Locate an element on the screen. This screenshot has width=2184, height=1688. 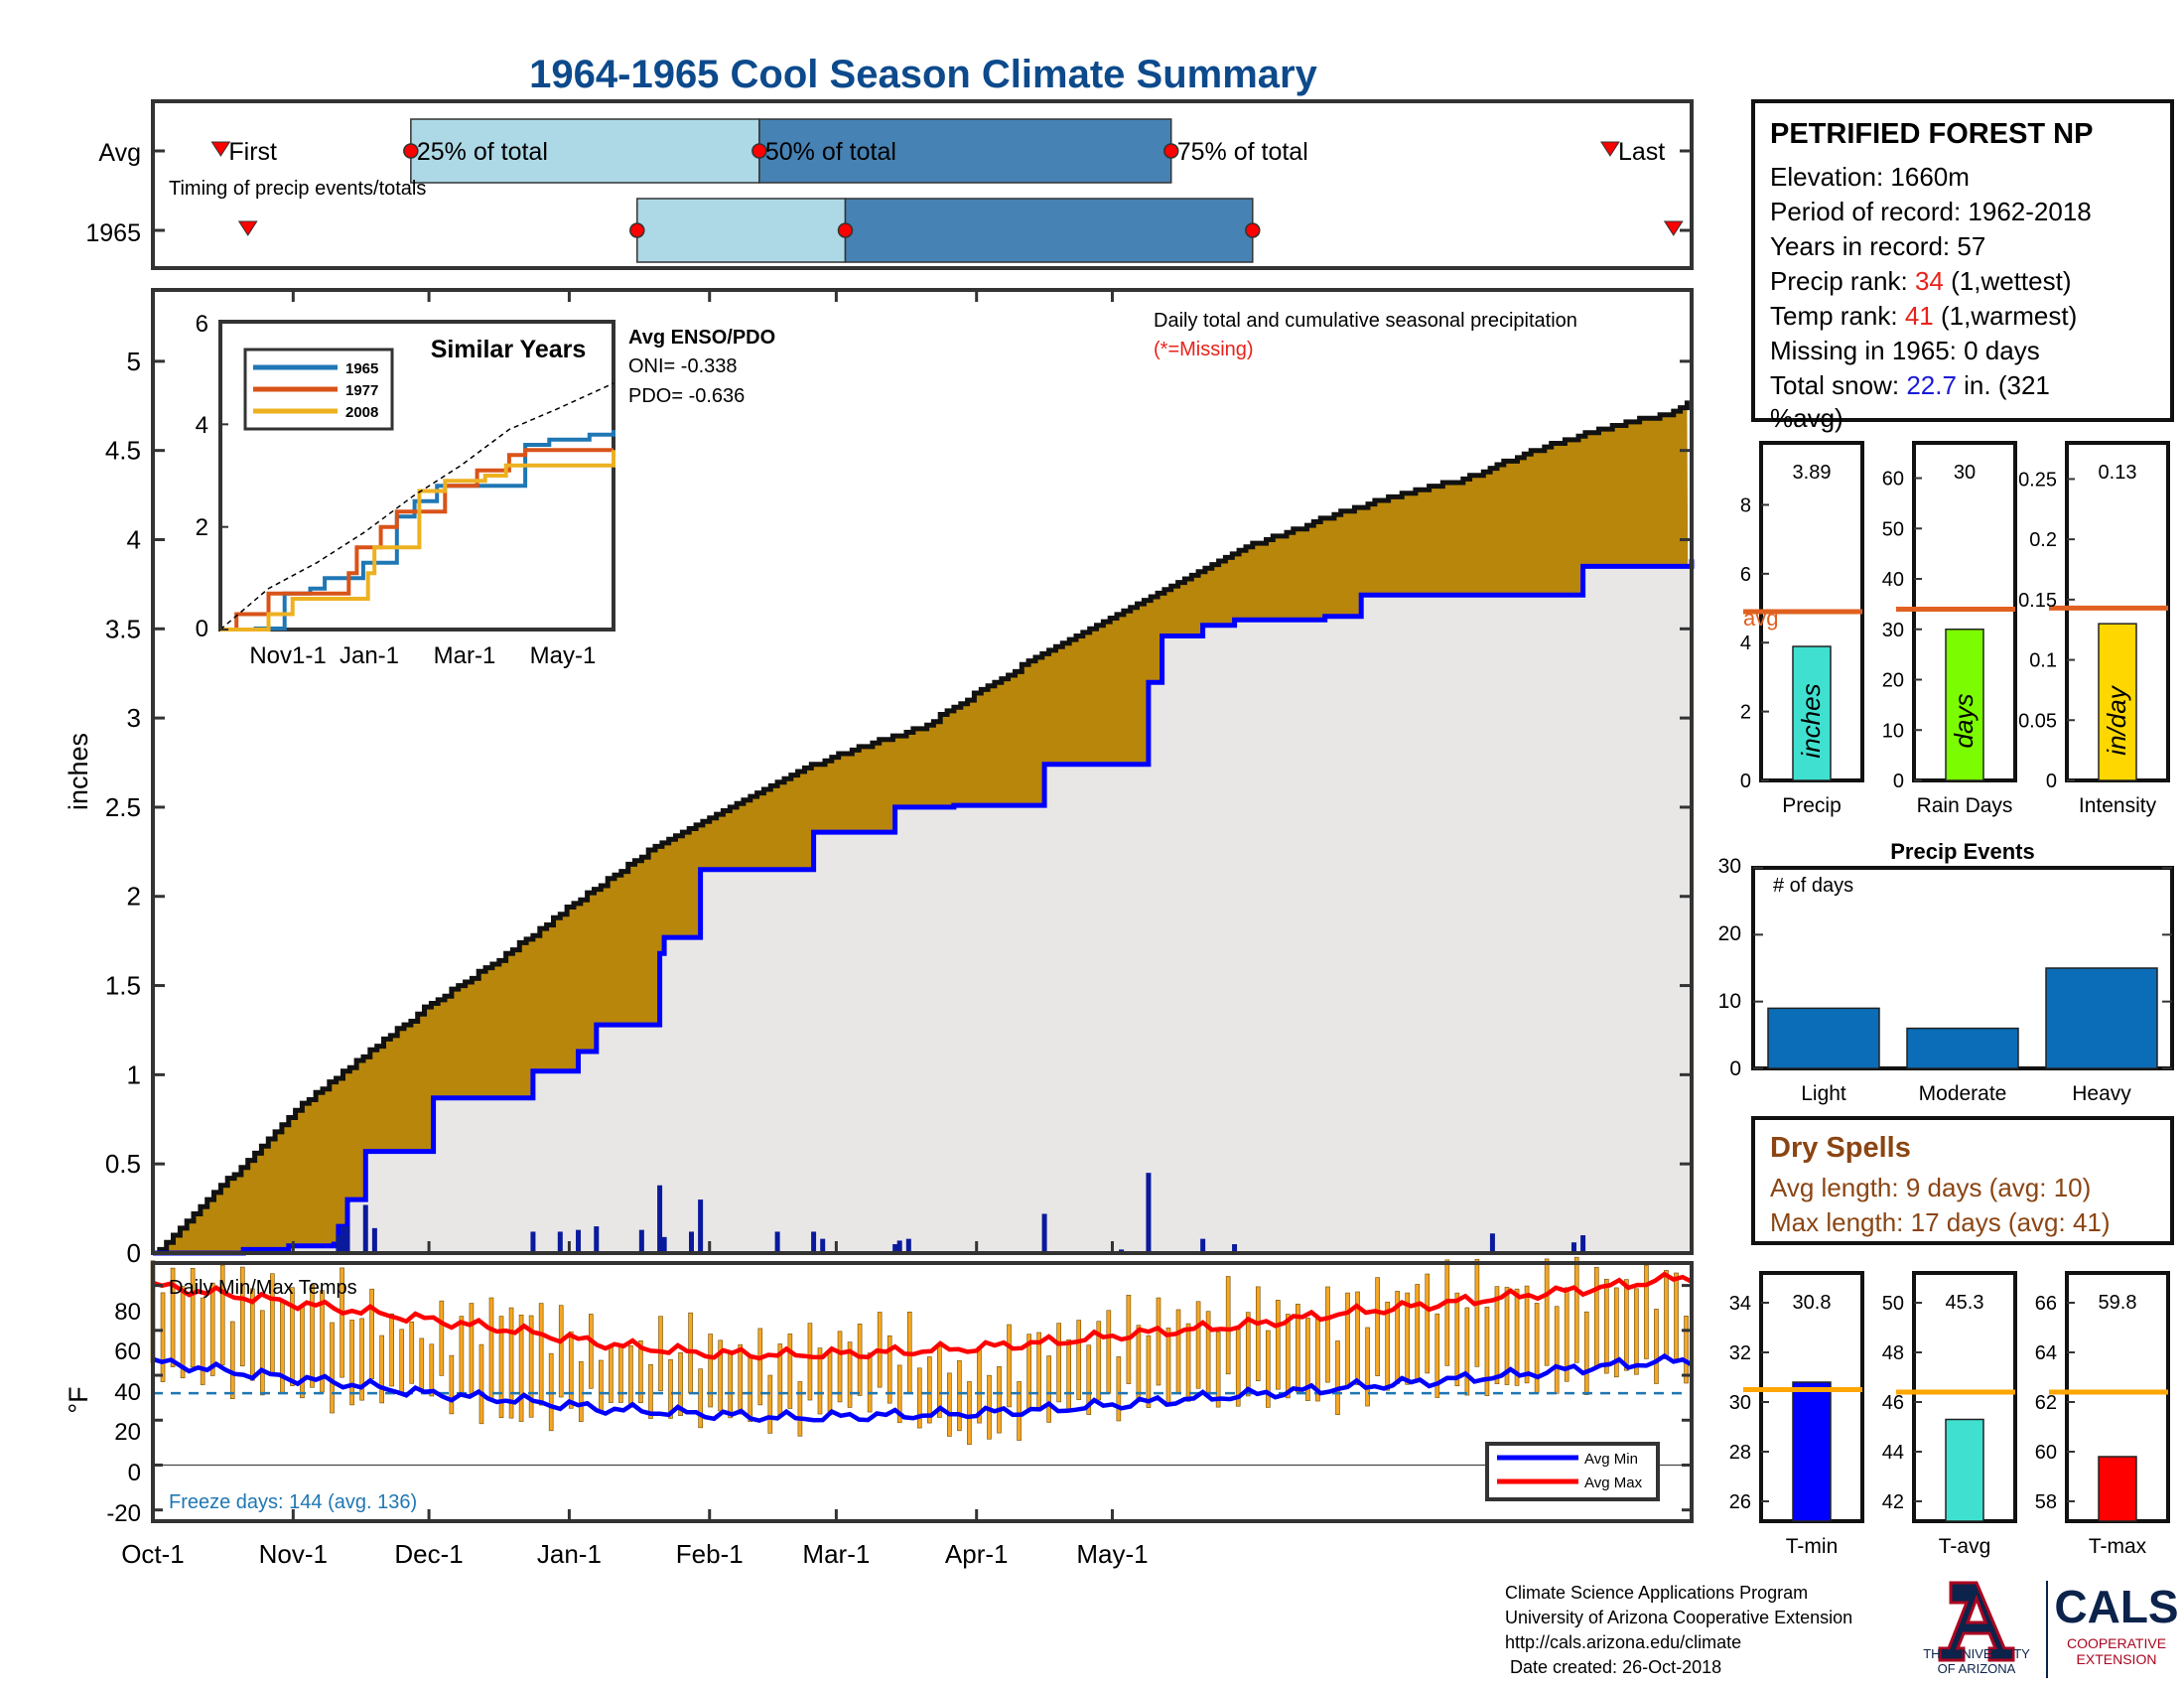
main-ytick-label: 5 is located at coordinates (134, 361).